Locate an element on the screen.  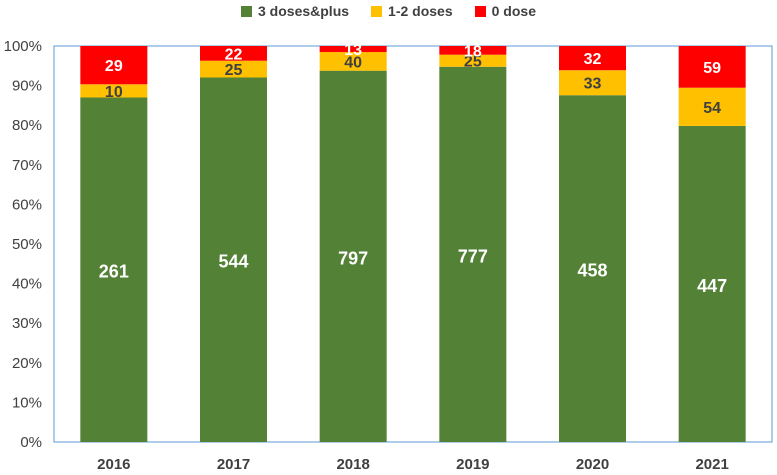
data-label: 29 is located at coordinates (114, 66).